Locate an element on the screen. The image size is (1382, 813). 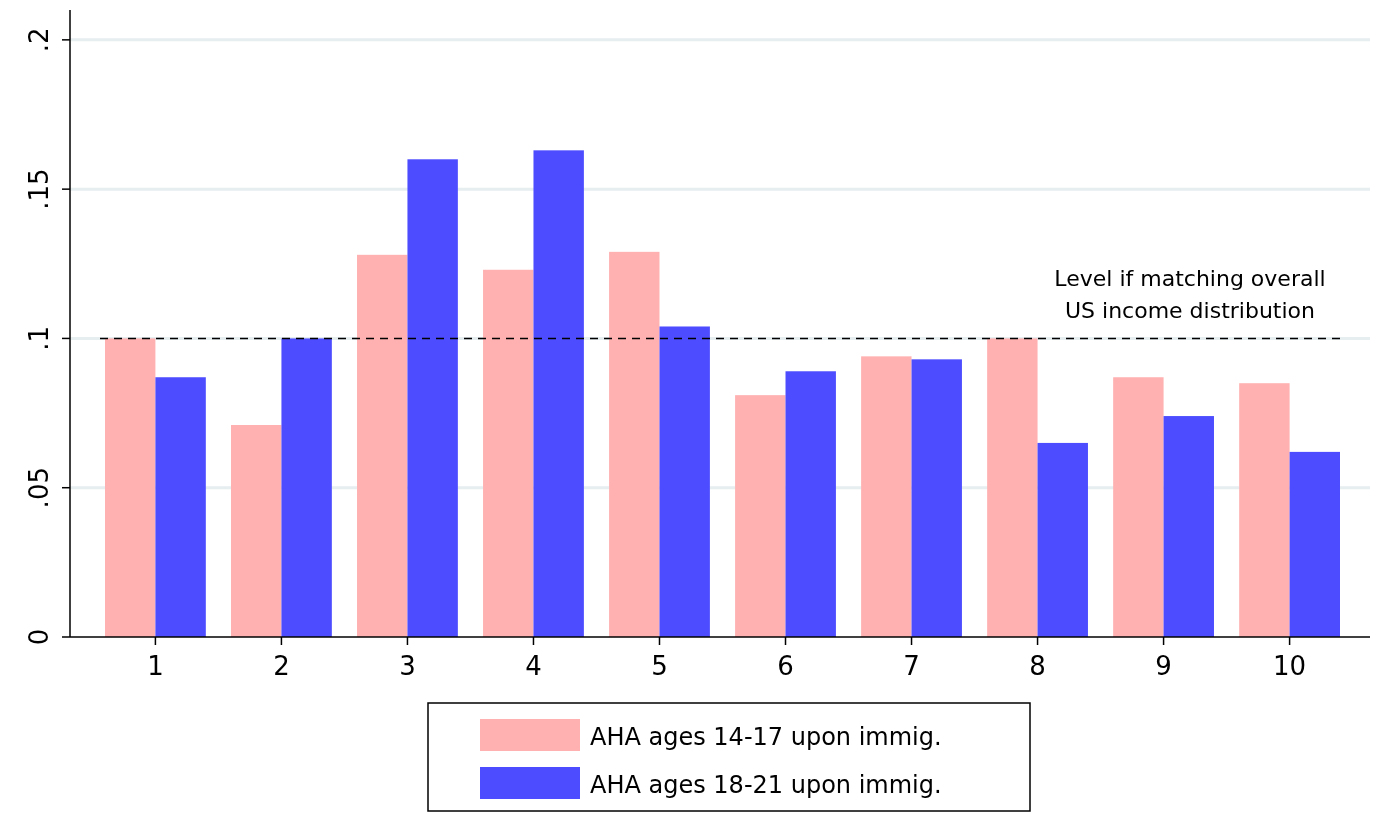
legend-label: AHA ages 18-21 upon immig. is located at coordinates (766, 785).